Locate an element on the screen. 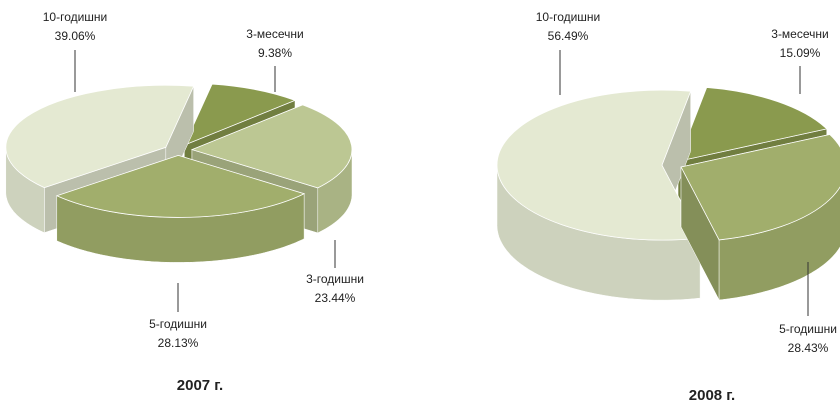  slice-value-label: 28.43% is located at coordinates (808, 348).